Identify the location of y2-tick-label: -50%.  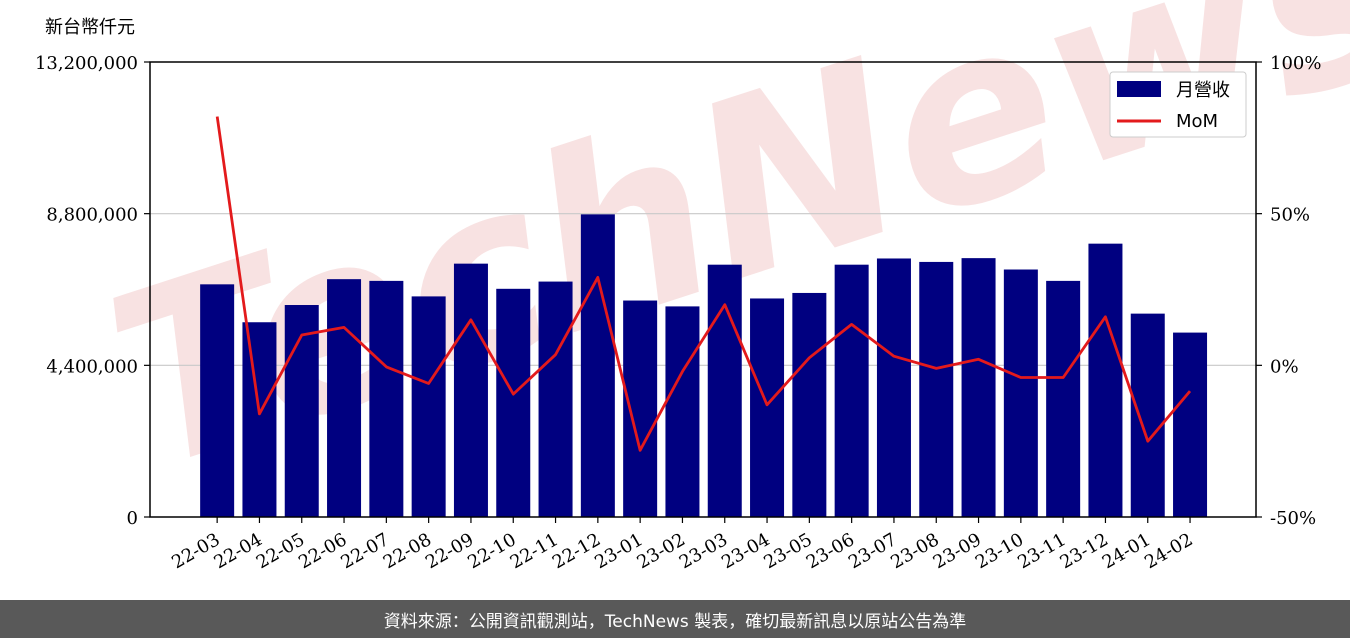
(1293, 518).